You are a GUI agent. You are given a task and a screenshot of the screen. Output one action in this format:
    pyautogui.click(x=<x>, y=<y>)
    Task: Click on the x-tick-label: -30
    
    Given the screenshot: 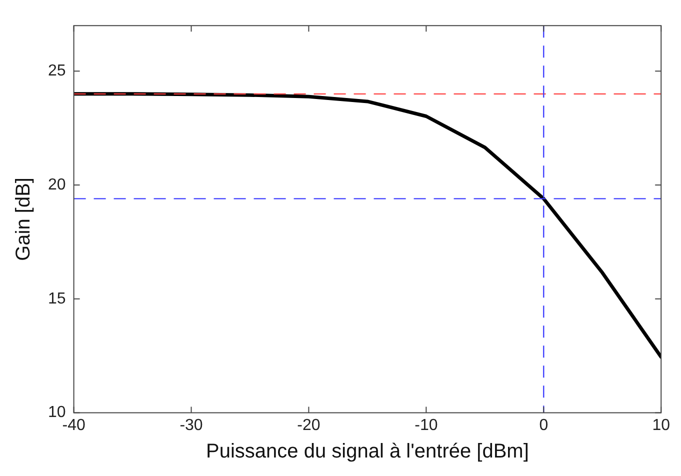 What is the action you would take?
    pyautogui.click(x=191, y=425)
    